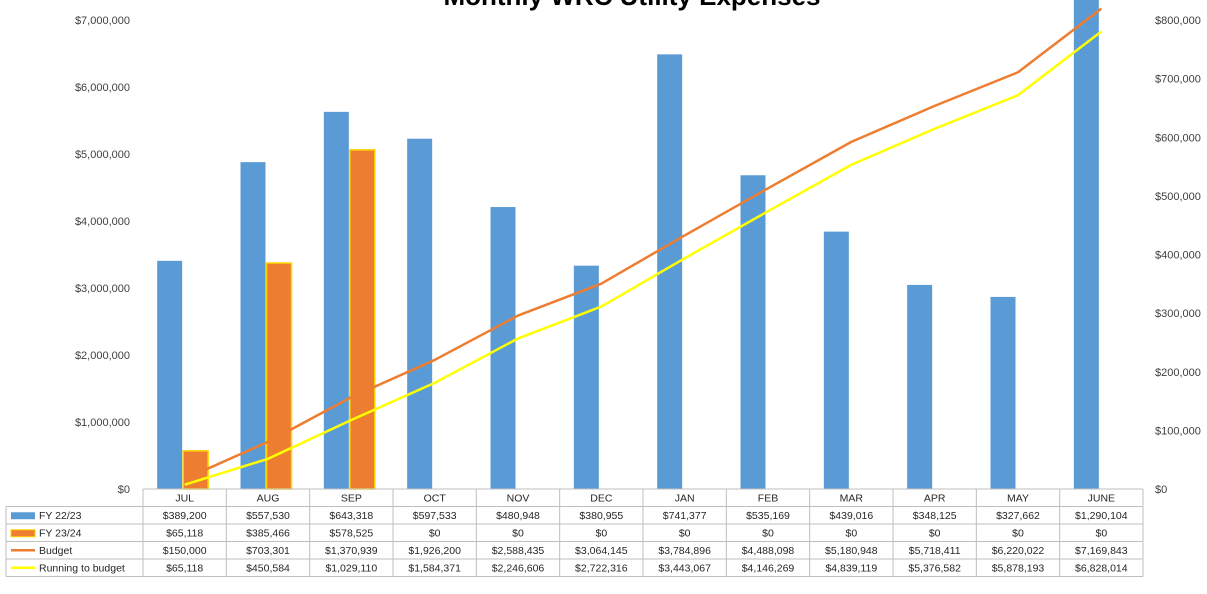 The height and width of the screenshot is (594, 1207). What do you see at coordinates (435, 499) in the screenshot?
I see `month-label-oct: OCT` at bounding box center [435, 499].